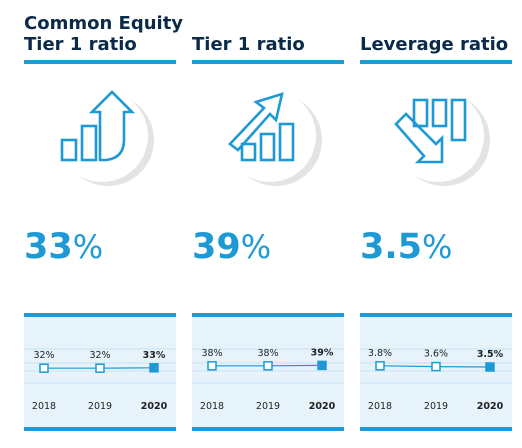 The width and height of the screenshot is (522, 448). What do you see at coordinates (380, 353) in the screenshot?
I see `data-label: 3.8%` at bounding box center [380, 353].